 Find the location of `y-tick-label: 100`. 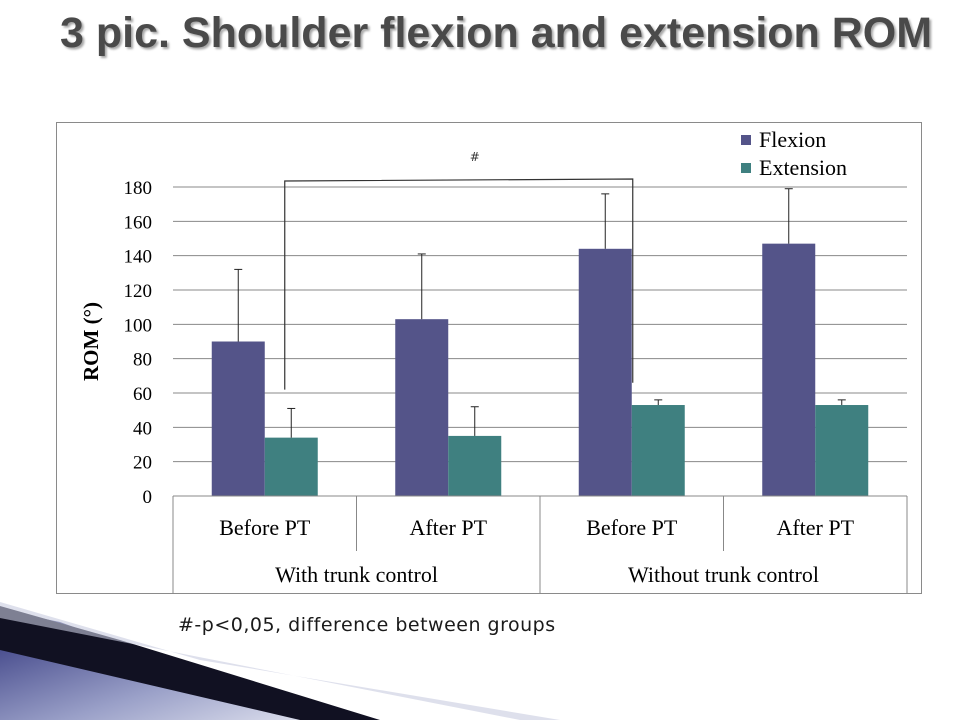

y-tick-label: 100 is located at coordinates (138, 325).